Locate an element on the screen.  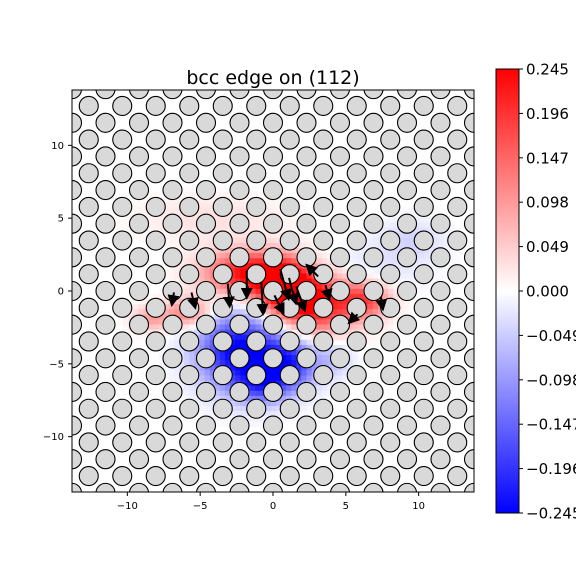
colorbar-tick-label: −0.147 is located at coordinates (551, 425).